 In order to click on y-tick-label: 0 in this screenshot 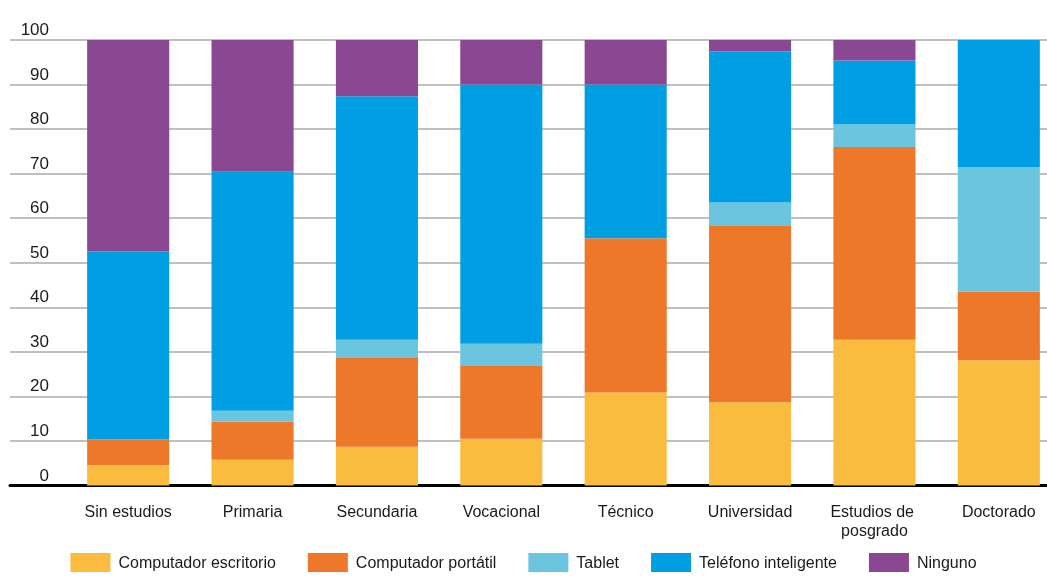, I will do `click(44, 475)`.